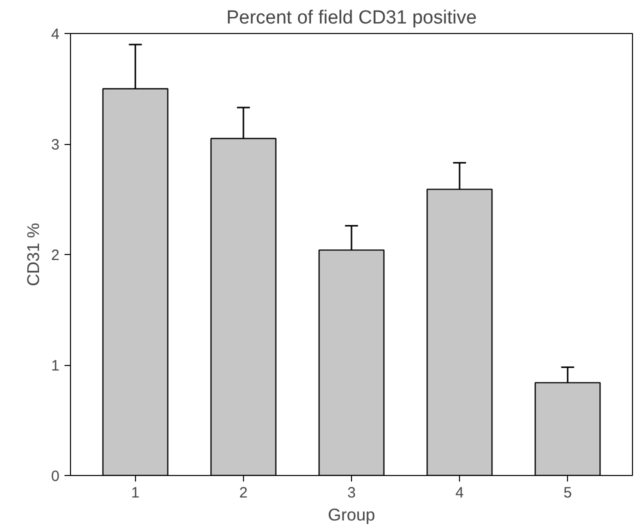 The width and height of the screenshot is (642, 527). I want to click on y-tick-label: 0, so click(55, 476).